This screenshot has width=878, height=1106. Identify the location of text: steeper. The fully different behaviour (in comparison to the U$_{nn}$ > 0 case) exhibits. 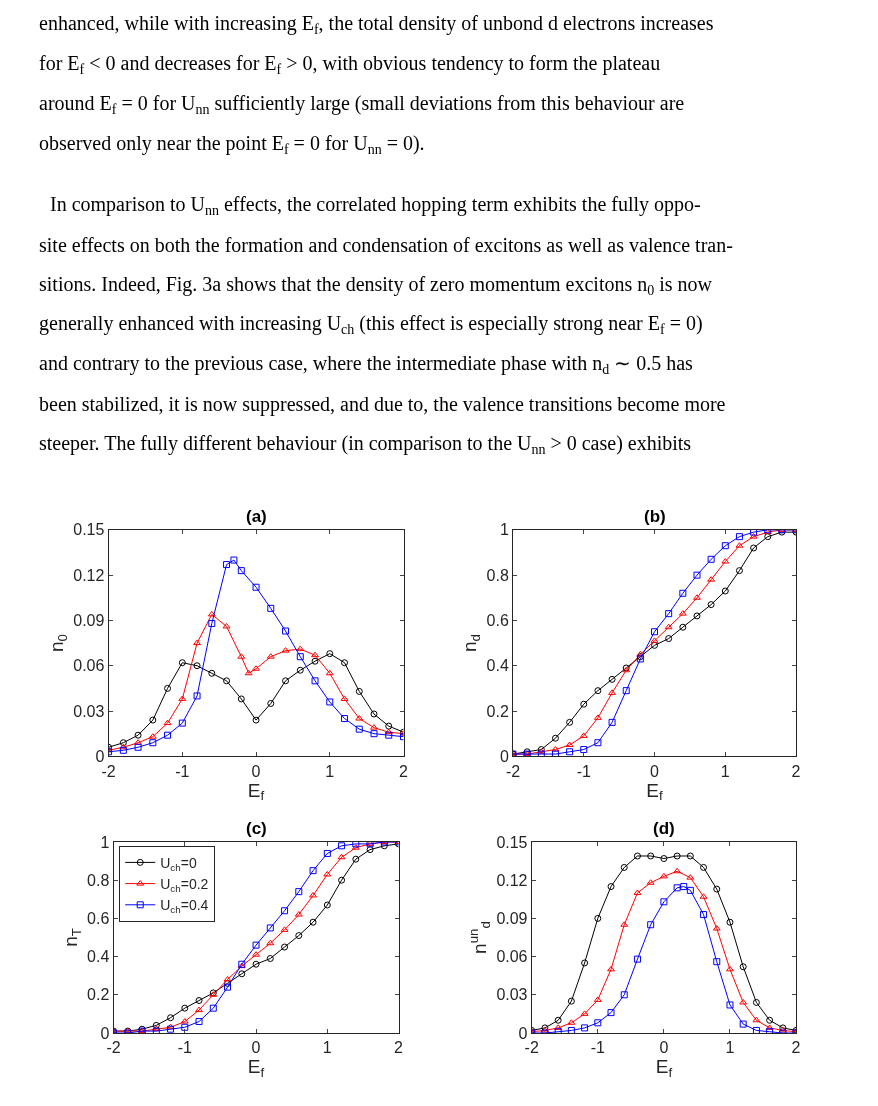
(365, 445).